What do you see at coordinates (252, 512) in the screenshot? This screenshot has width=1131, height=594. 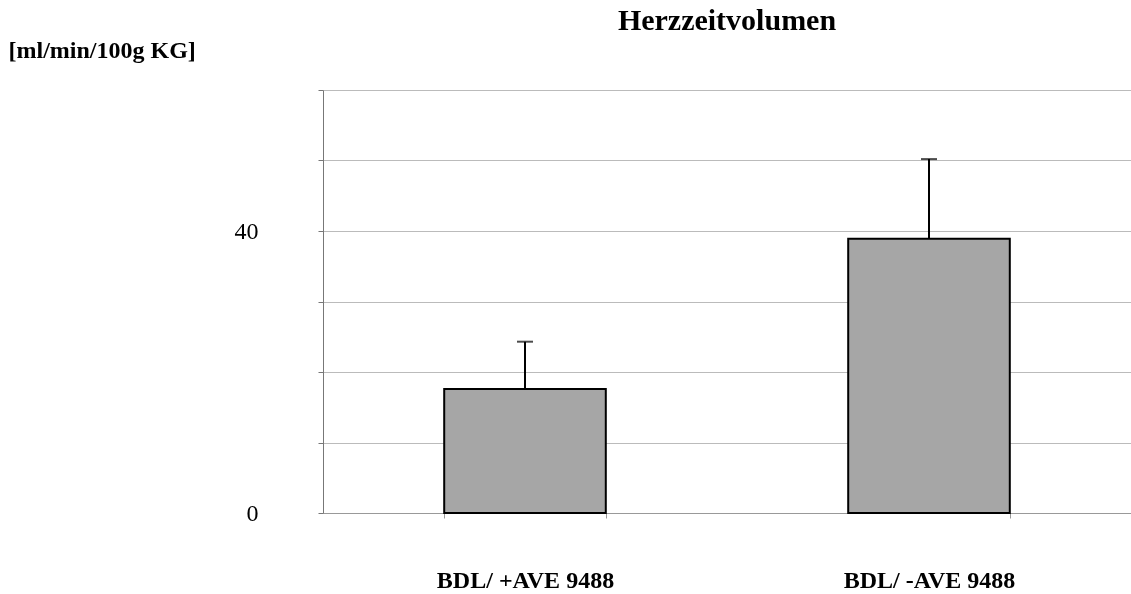 I see `y-tick-label: 0` at bounding box center [252, 512].